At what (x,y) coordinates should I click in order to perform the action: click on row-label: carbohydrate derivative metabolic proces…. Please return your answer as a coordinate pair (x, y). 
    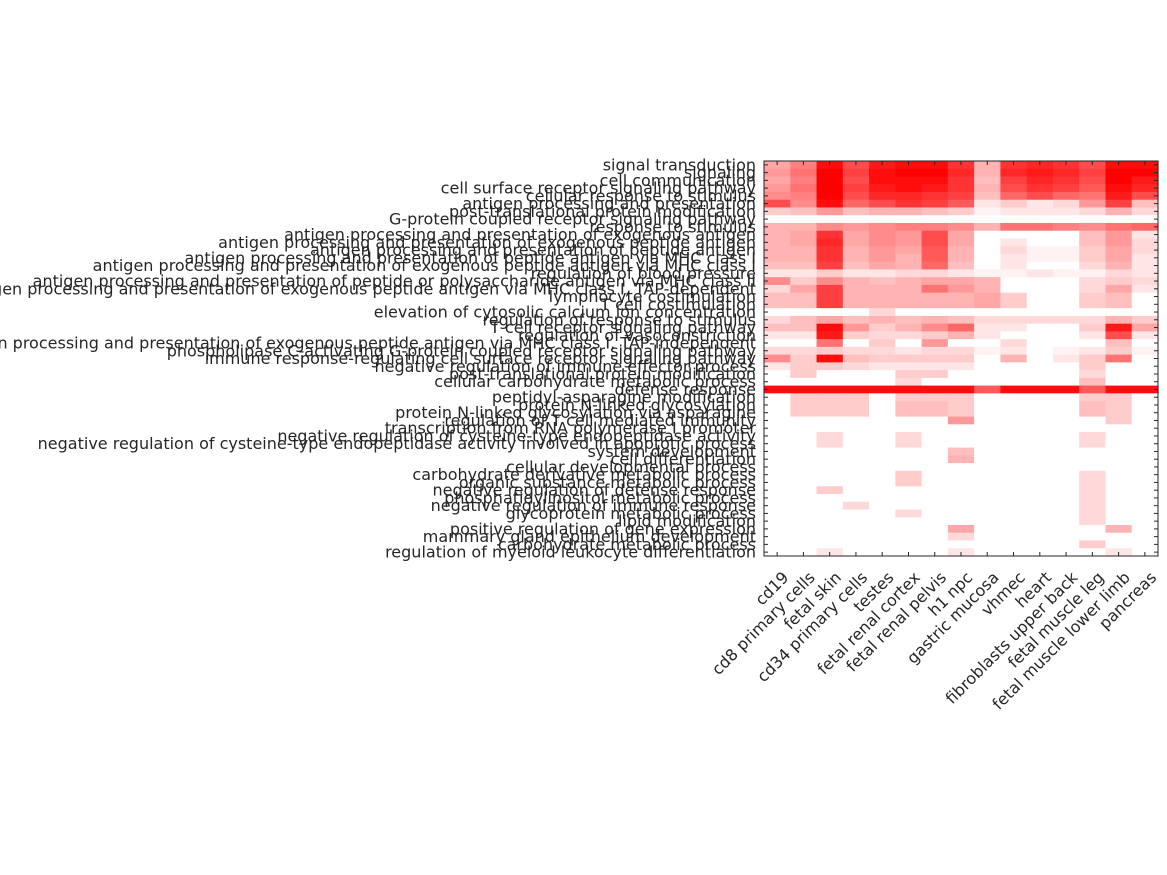
    Looking at the image, I should click on (584, 474).